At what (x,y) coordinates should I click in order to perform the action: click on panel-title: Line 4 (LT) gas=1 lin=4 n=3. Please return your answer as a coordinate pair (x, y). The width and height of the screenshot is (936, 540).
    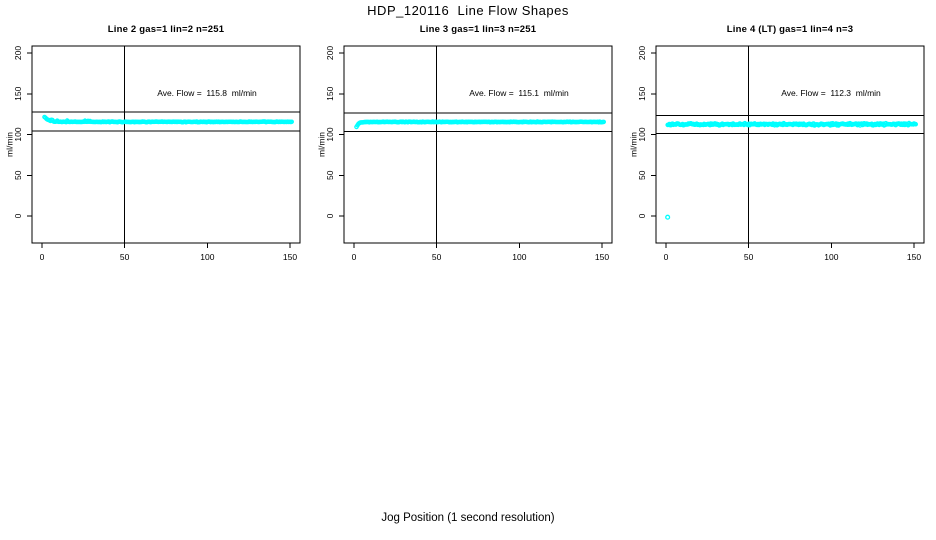
    Looking at the image, I should click on (790, 29).